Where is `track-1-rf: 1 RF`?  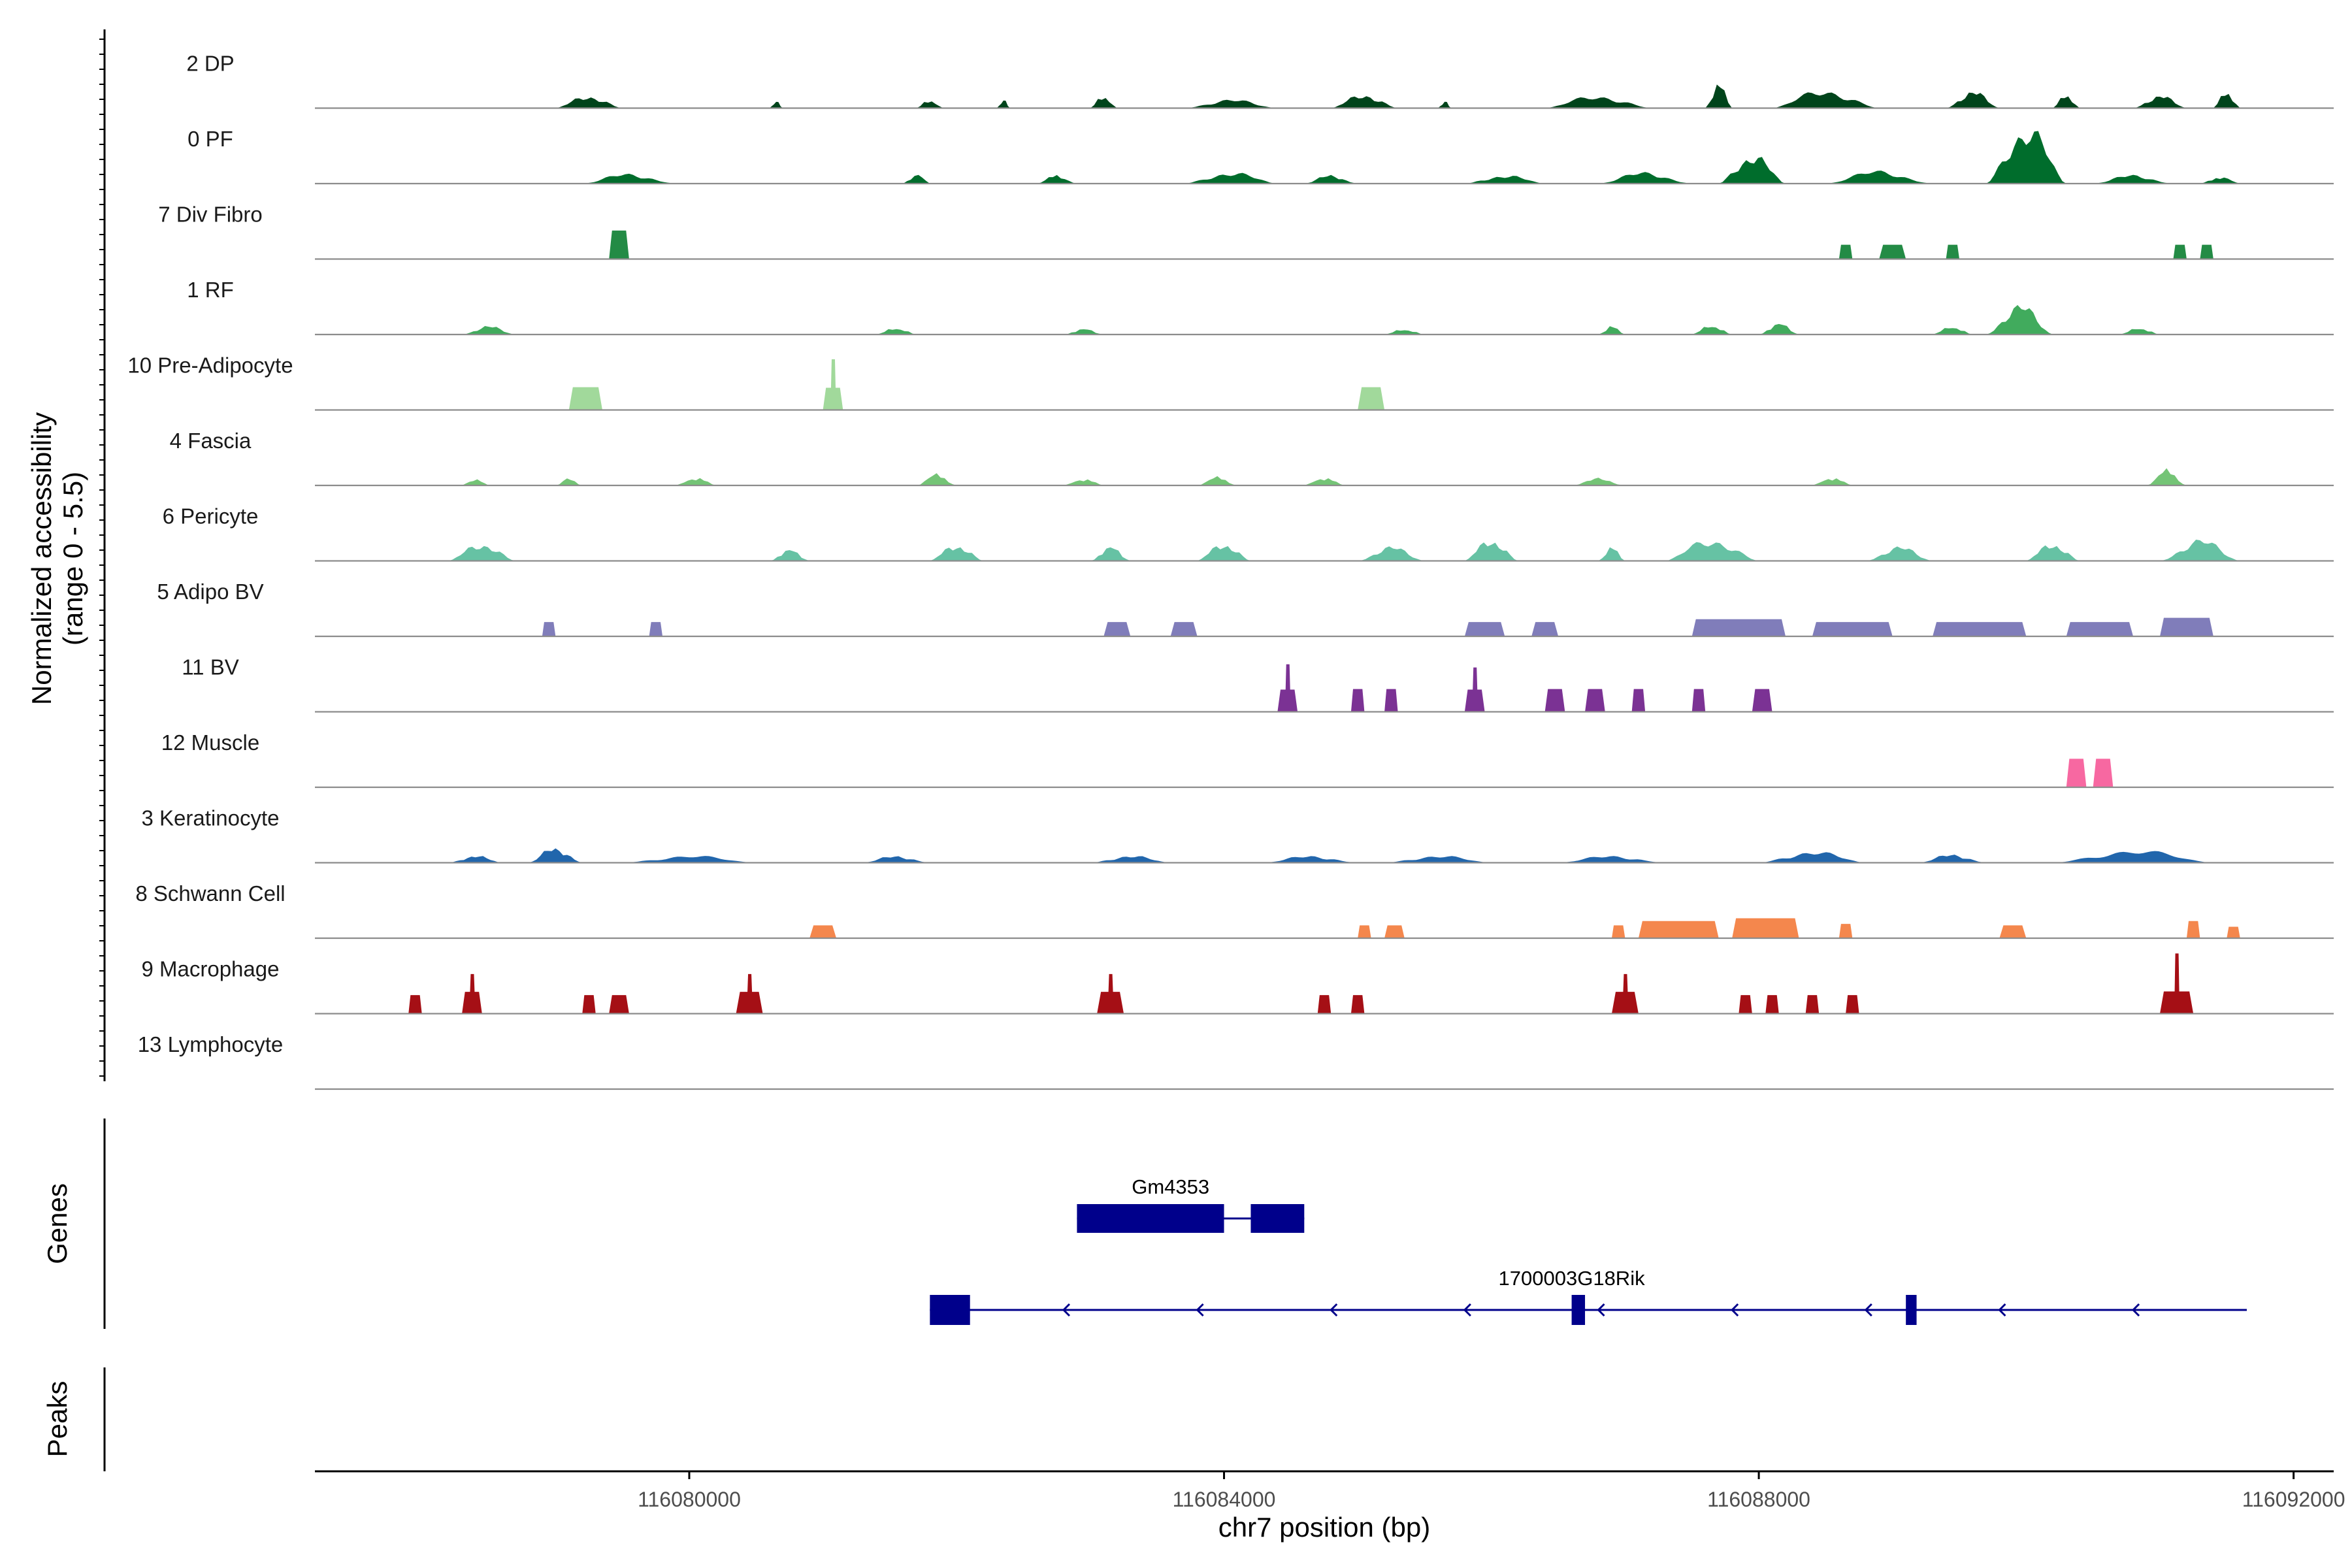 track-1-rf: 1 RF is located at coordinates (1260, 307).